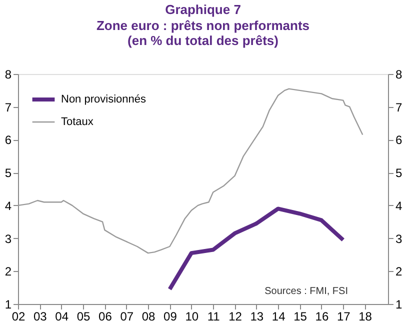 This screenshot has height=326, width=408. I want to click on y2-tick-label: 3, so click(399, 239).